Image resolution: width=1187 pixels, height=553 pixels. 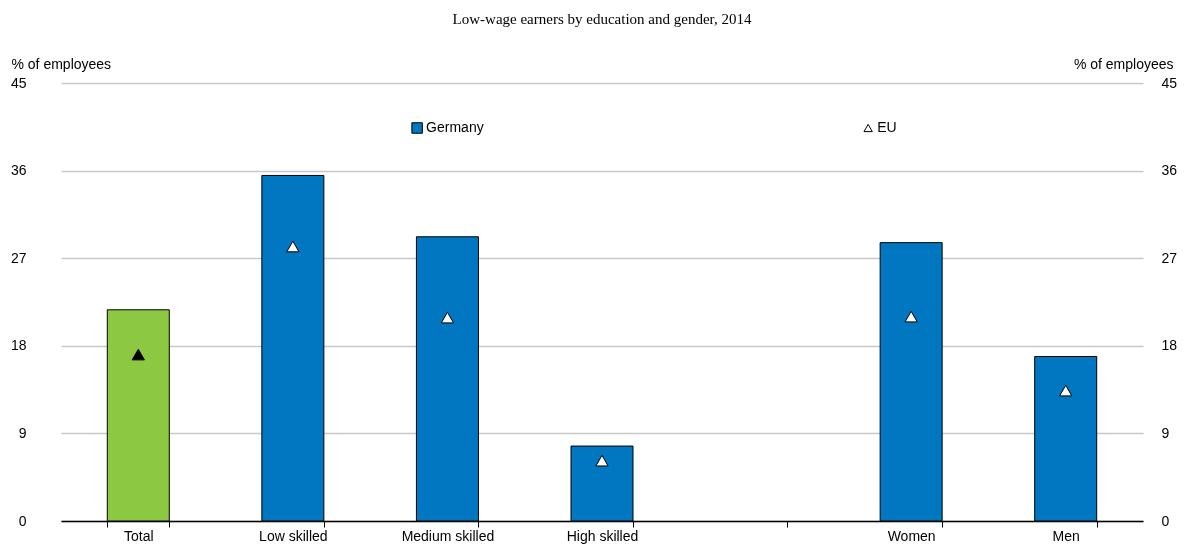 What do you see at coordinates (1165, 432) in the screenshot?
I see `y2-tick-label: 9` at bounding box center [1165, 432].